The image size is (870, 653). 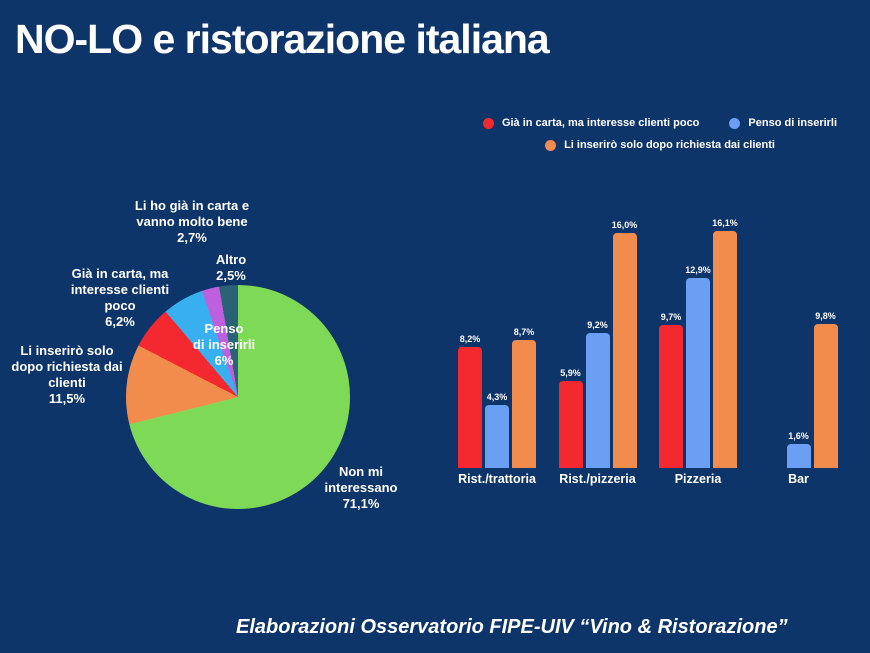 What do you see at coordinates (231, 267) in the screenshot?
I see `pie-label-altro: Altro 2,5%` at bounding box center [231, 267].